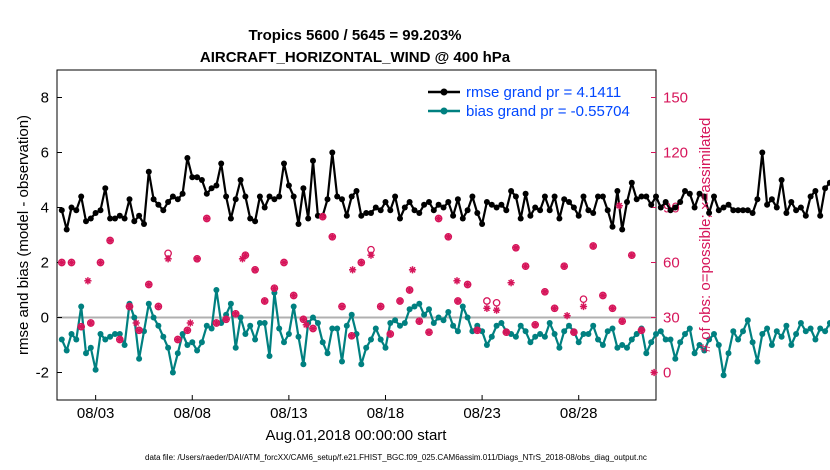 The width and height of the screenshot is (830, 470). Describe the element at coordinates (671, 263) in the screenshot. I see `y-right-tick-label: 60` at that location.